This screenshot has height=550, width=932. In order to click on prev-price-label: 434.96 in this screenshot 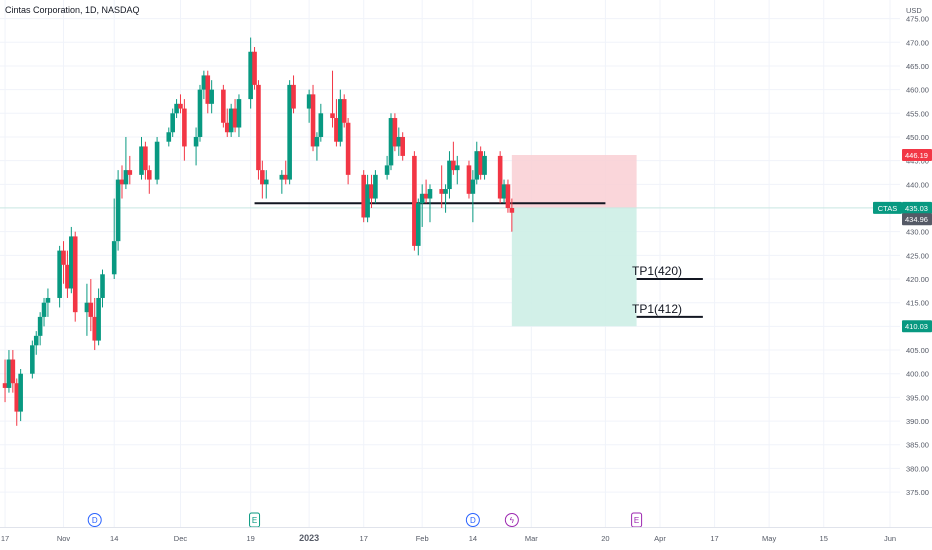, I will do `click(916, 219)`.